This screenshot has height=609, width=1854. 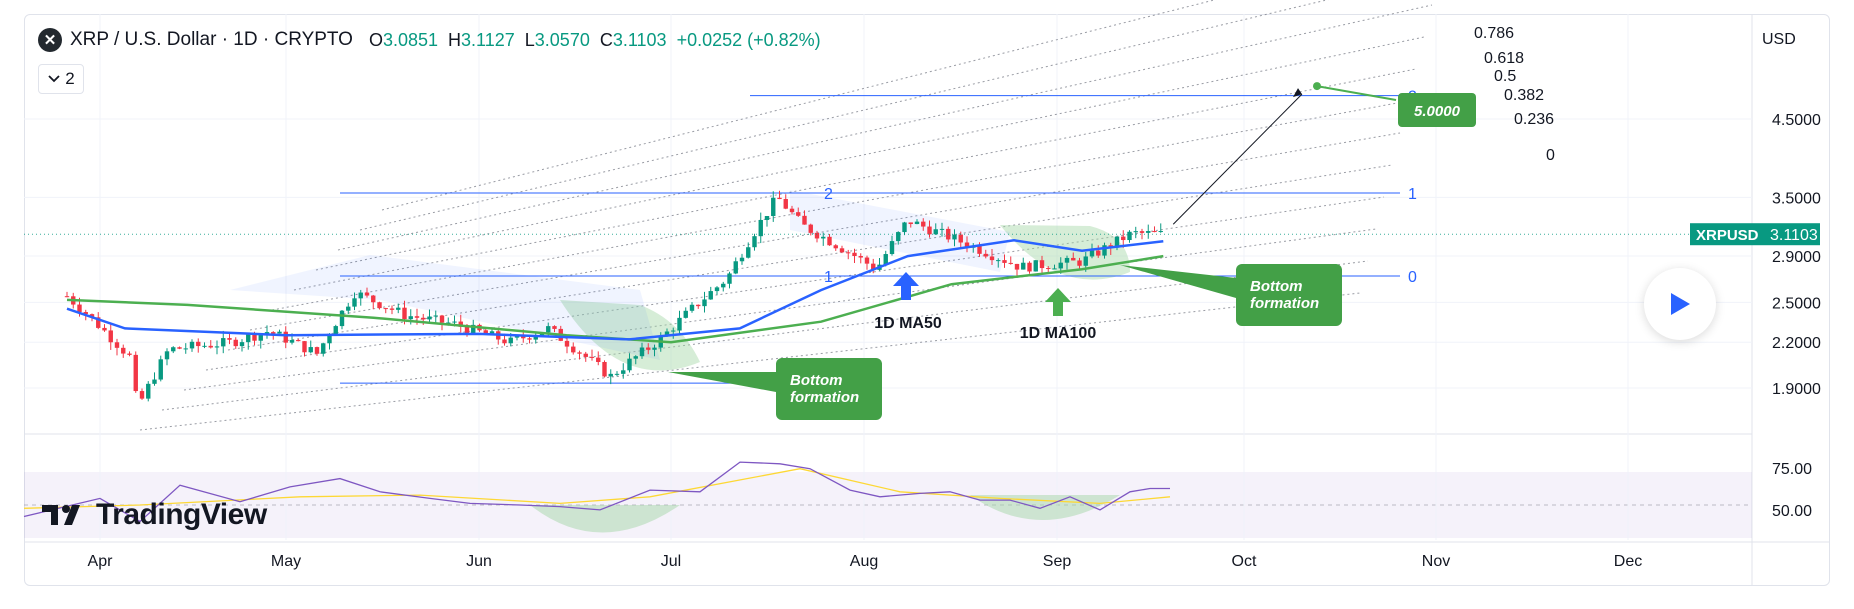 I want to click on change-value: +0.0252 (+0.82%), so click(x=748, y=39).